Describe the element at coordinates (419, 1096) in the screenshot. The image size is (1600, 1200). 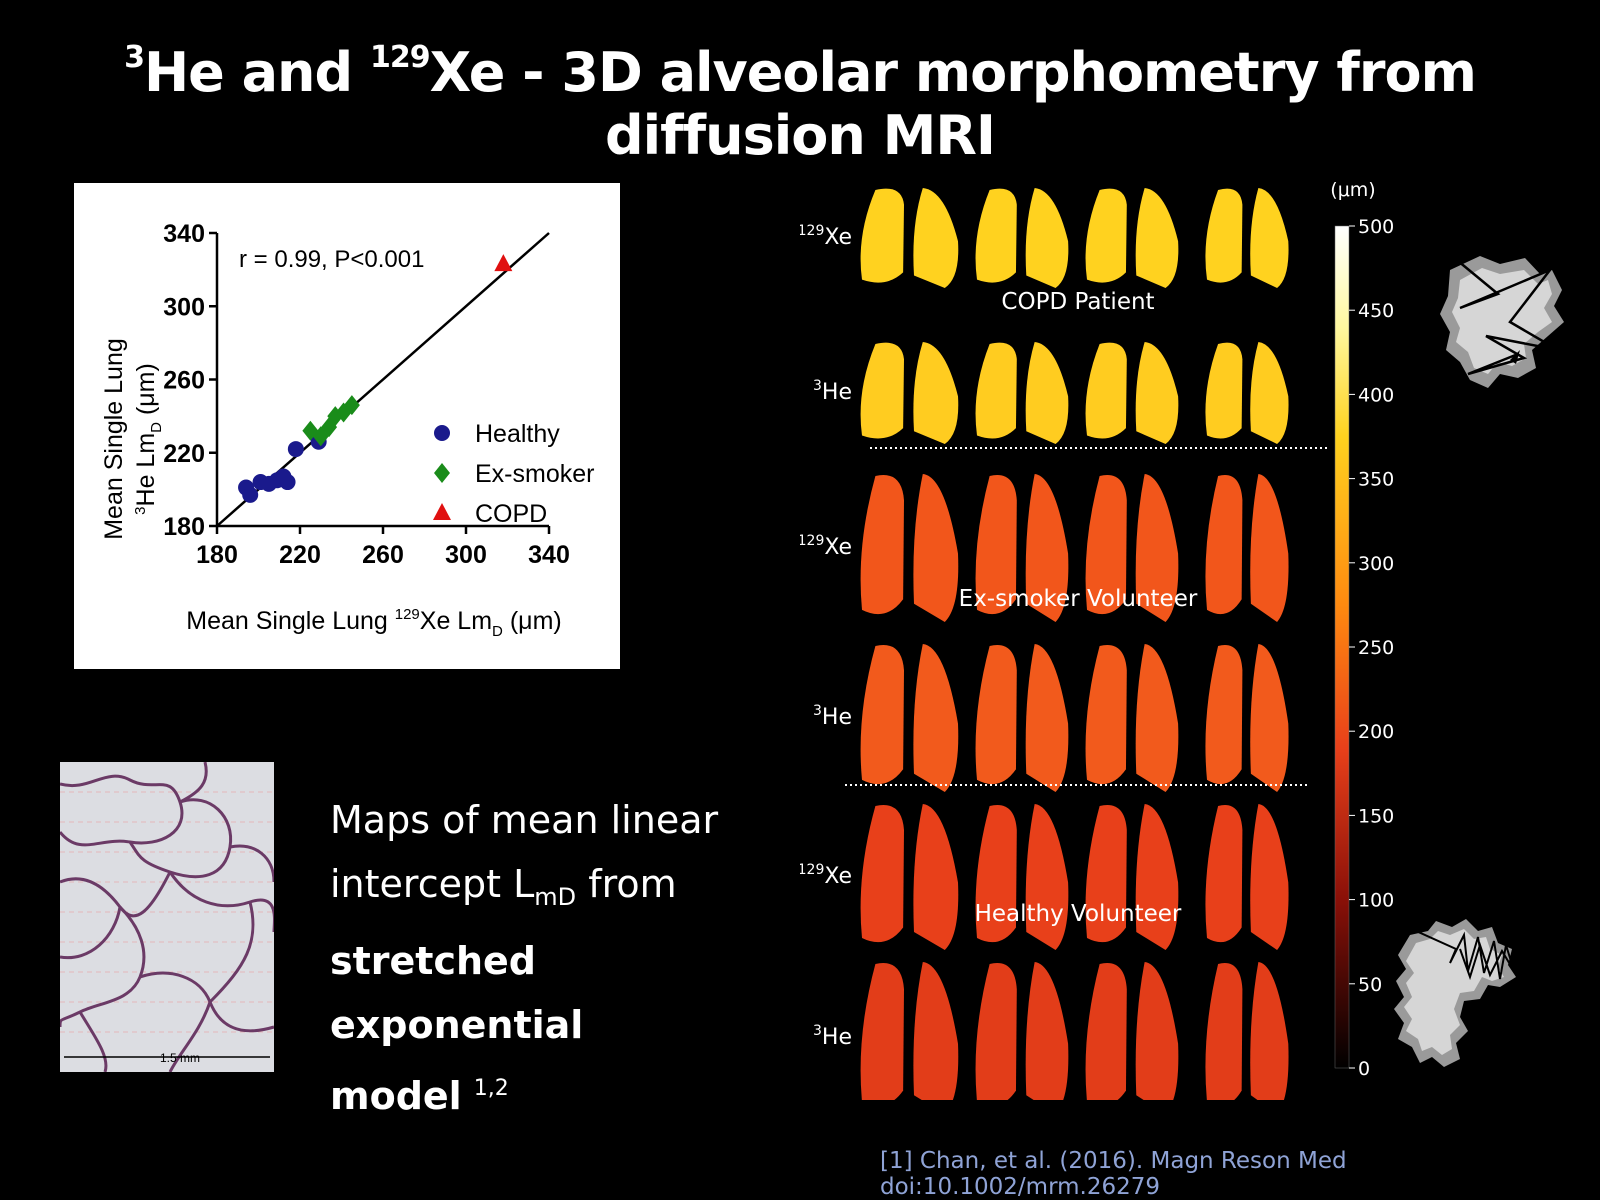
I see `body-line4: model 1,2` at that location.